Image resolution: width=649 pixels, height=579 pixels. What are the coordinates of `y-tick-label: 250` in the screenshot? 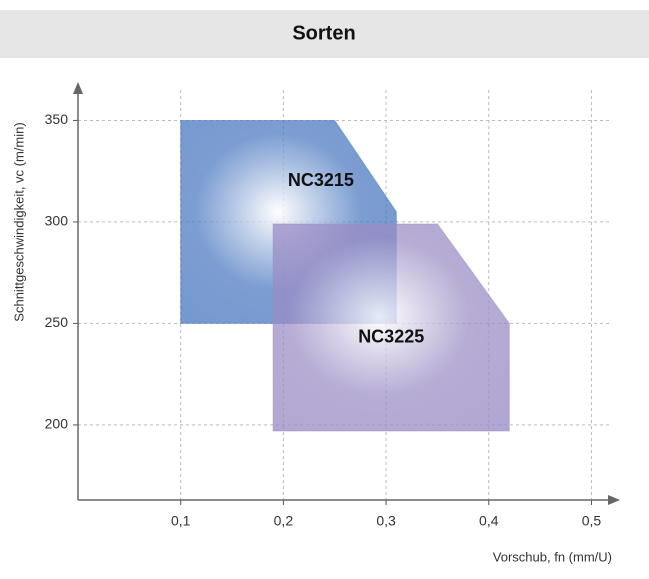 It's located at (57, 322).